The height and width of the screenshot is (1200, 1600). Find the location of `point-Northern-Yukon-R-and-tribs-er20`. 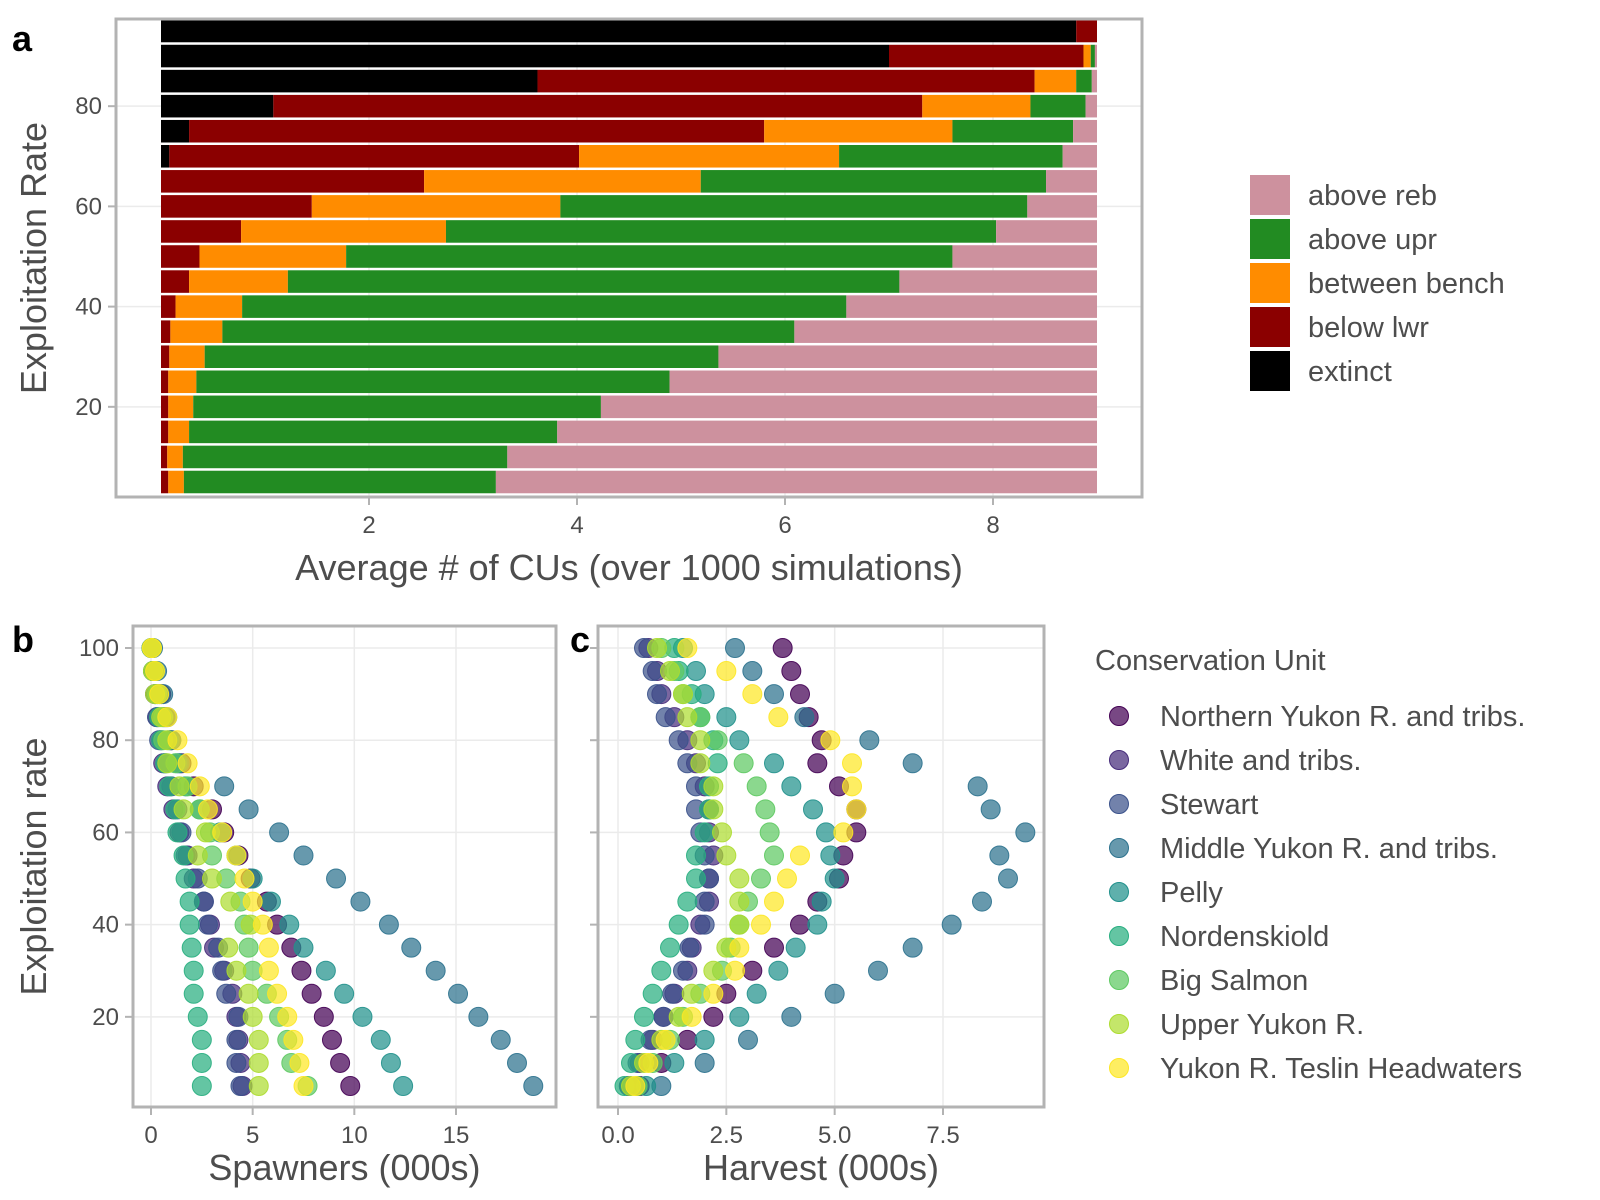

point-Northern-Yukon-R-and-tribs-er20 is located at coordinates (713, 1016).